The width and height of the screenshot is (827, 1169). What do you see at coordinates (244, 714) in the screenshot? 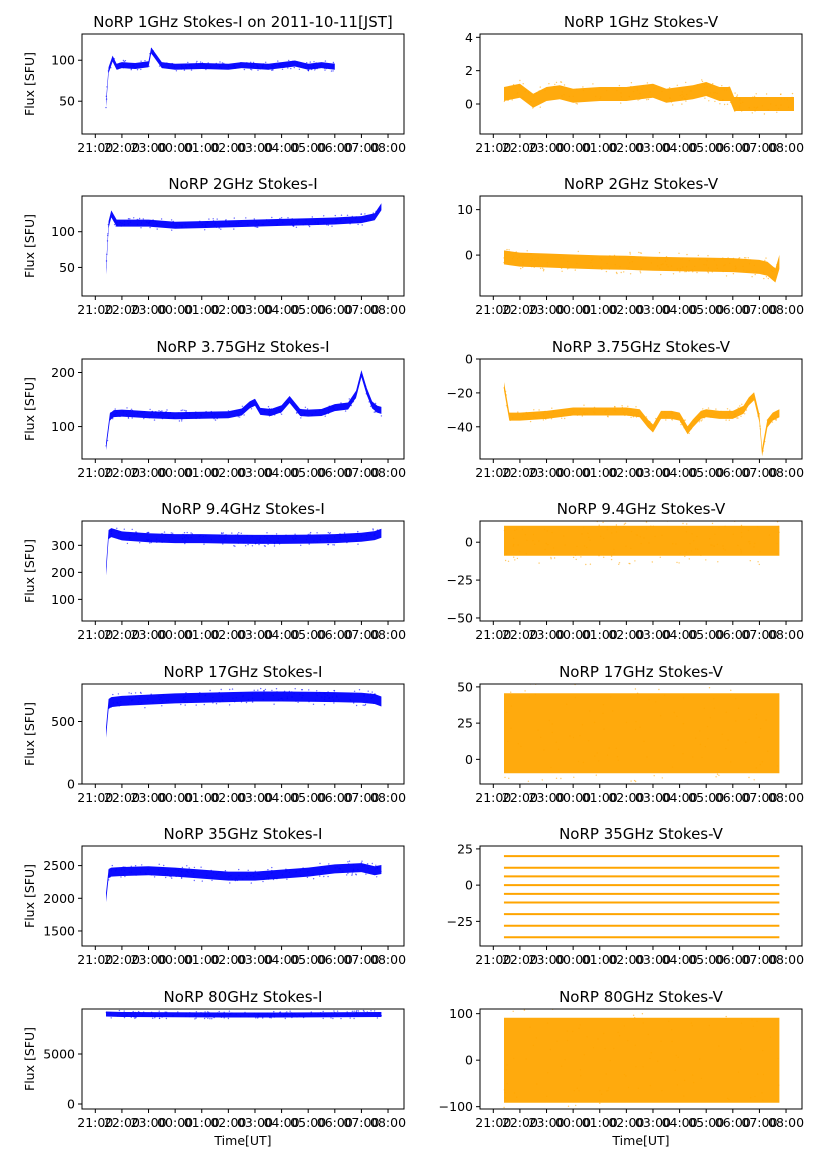
I see `data-band` at bounding box center [244, 714].